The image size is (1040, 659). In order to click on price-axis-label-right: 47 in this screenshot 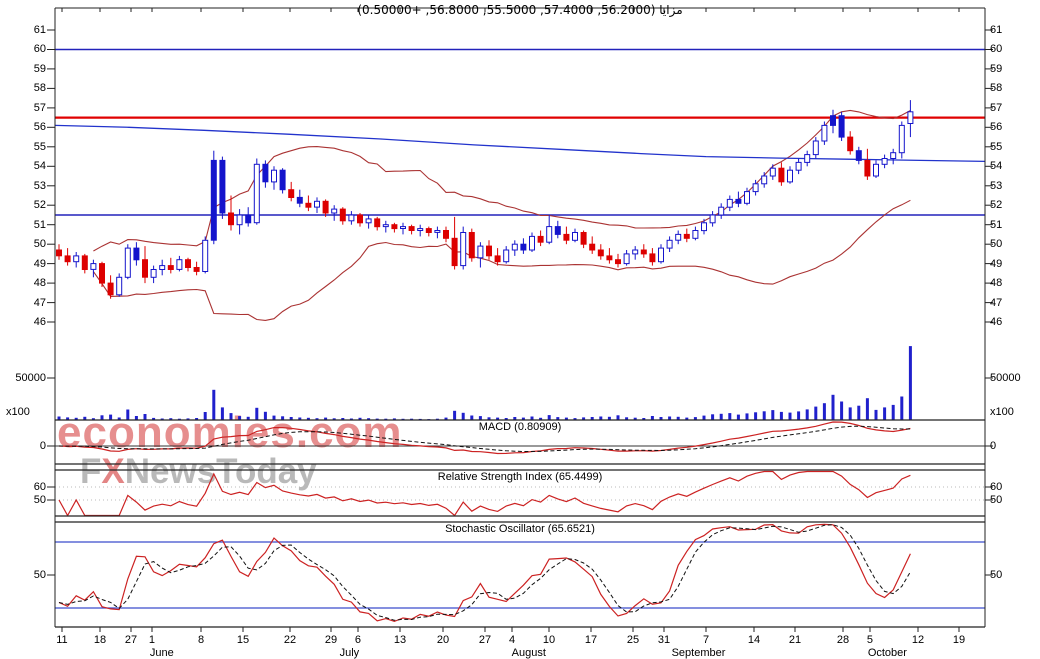, I will do `click(996, 302)`.